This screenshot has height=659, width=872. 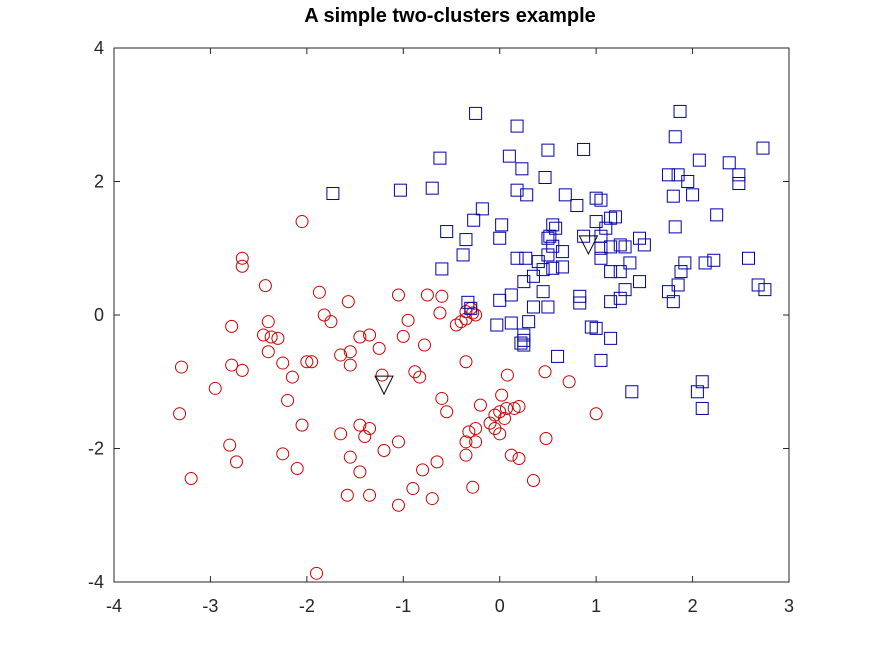 What do you see at coordinates (596, 606) in the screenshot?
I see `x-tick-label: 1` at bounding box center [596, 606].